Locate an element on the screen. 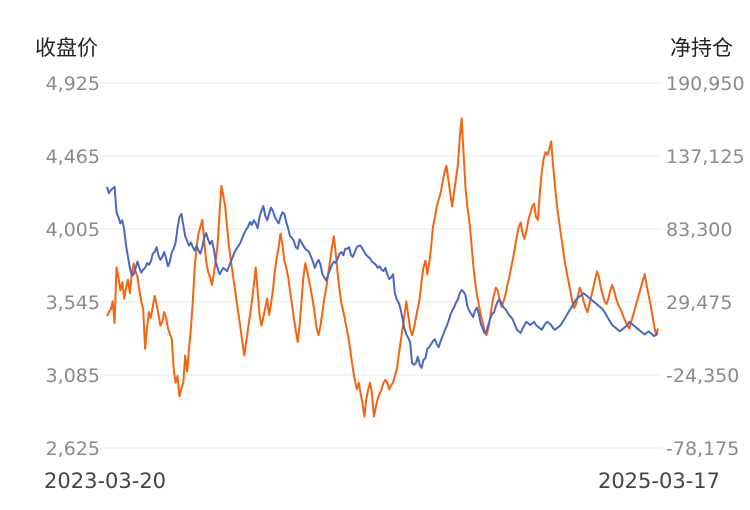  left-axis-title: 收盘价 is located at coordinates (66, 48).